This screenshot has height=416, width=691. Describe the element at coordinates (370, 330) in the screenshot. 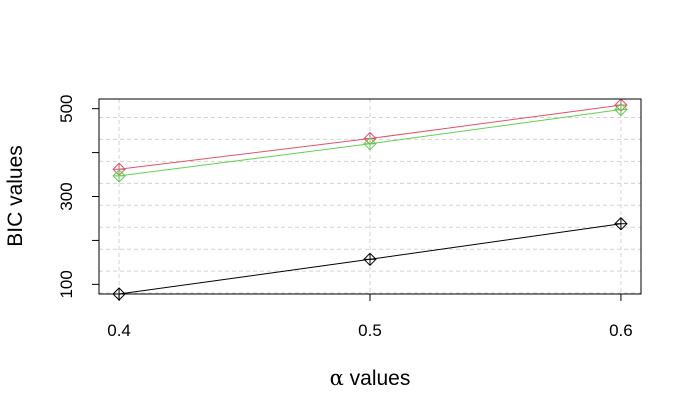

I see `x-tick-label: 0.5` at that location.